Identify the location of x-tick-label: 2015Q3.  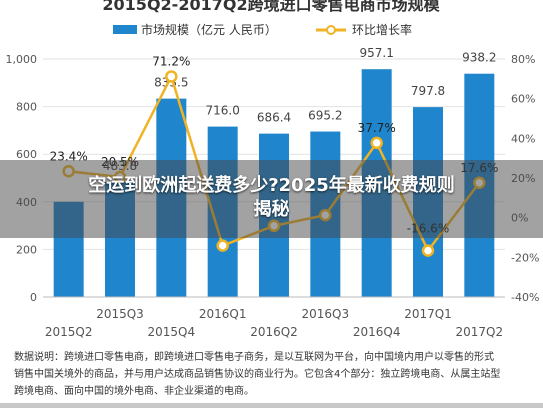
(120, 314).